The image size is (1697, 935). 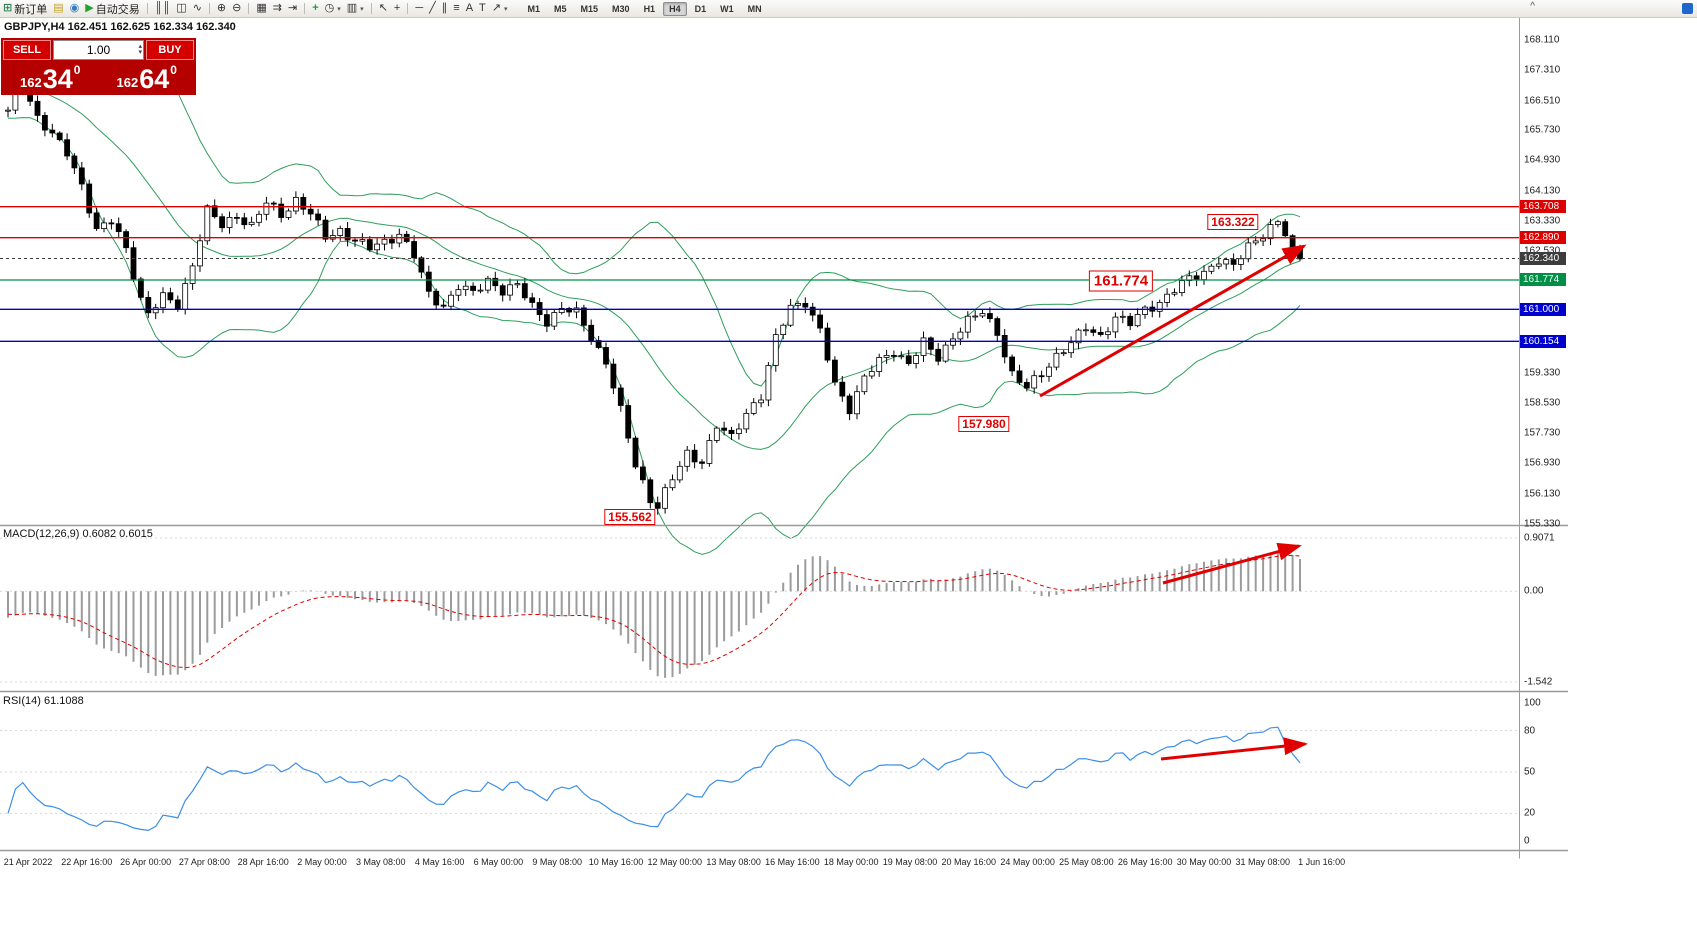 I want to click on tile-windows-icon: ▦, so click(x=261, y=8).